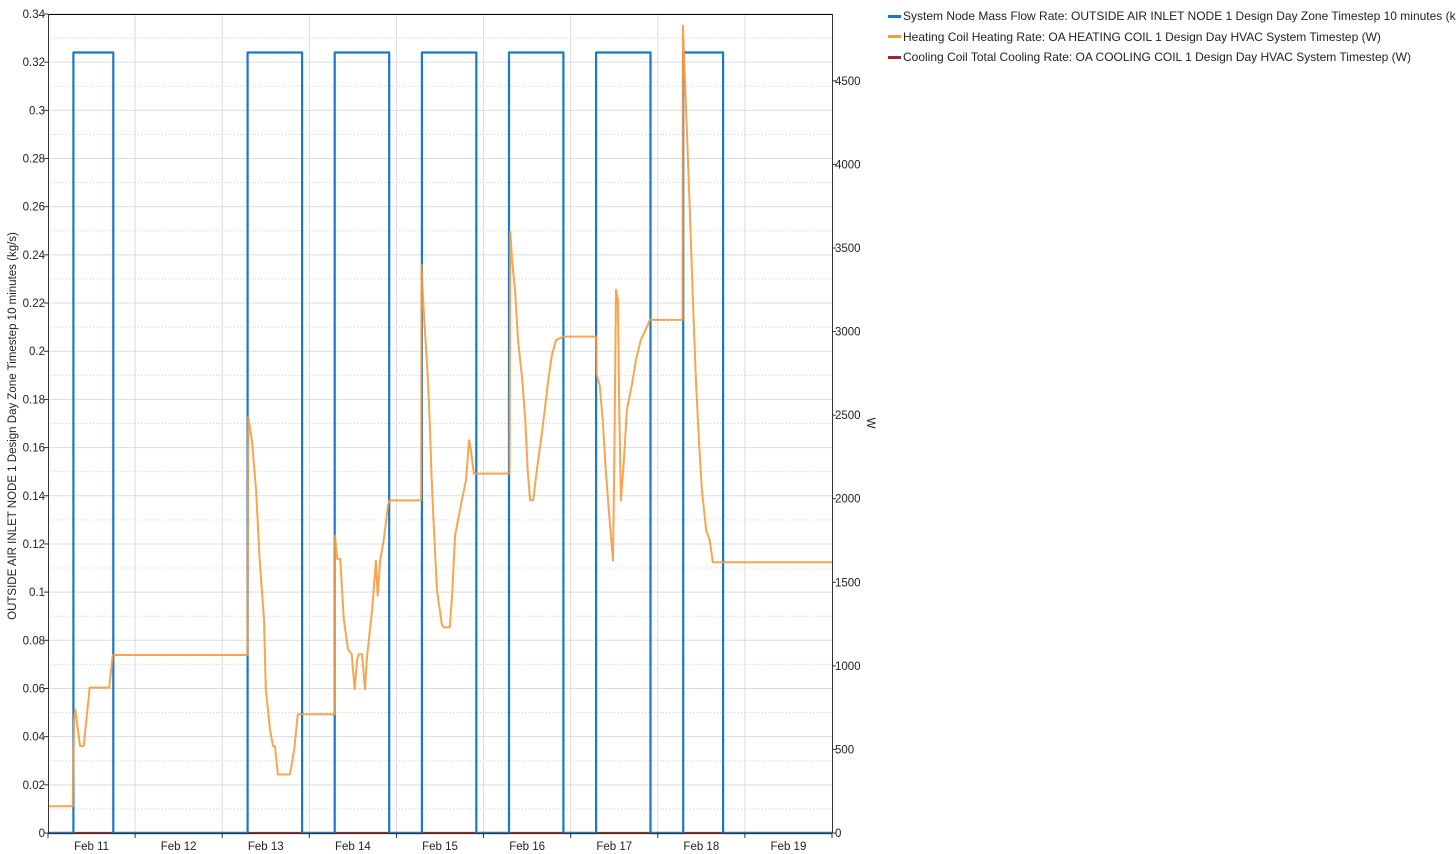  I want to click on x-tick-label: Feb 14, so click(353, 847).